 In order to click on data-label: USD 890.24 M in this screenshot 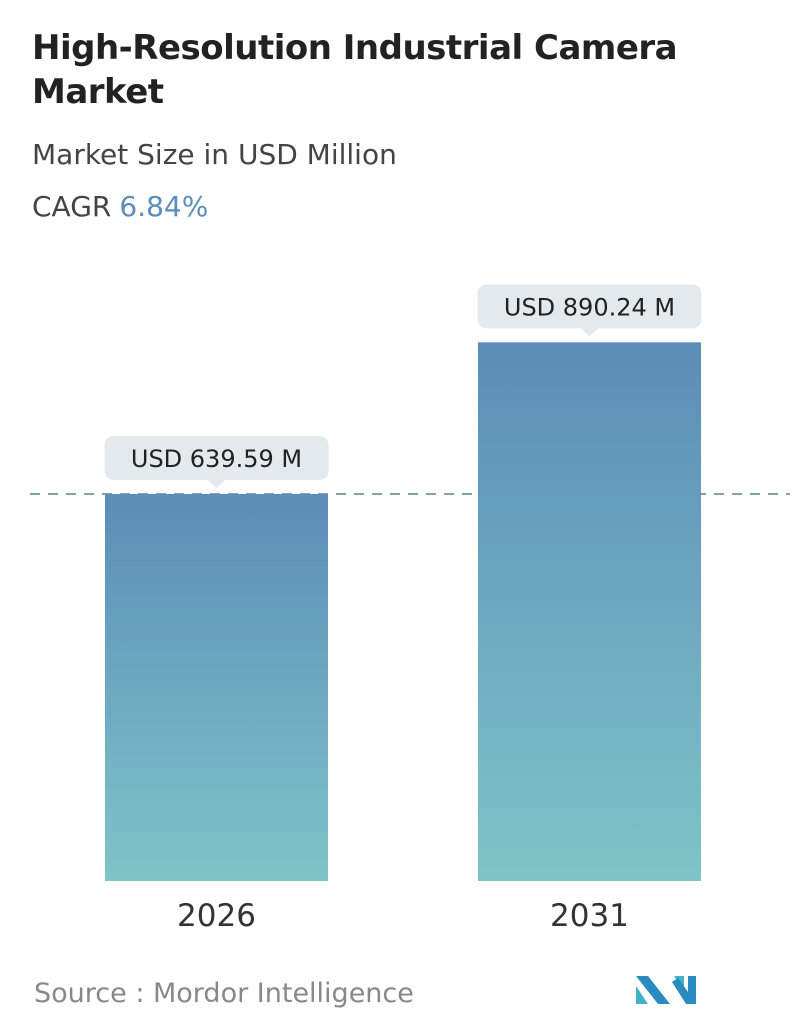, I will do `click(589, 307)`.